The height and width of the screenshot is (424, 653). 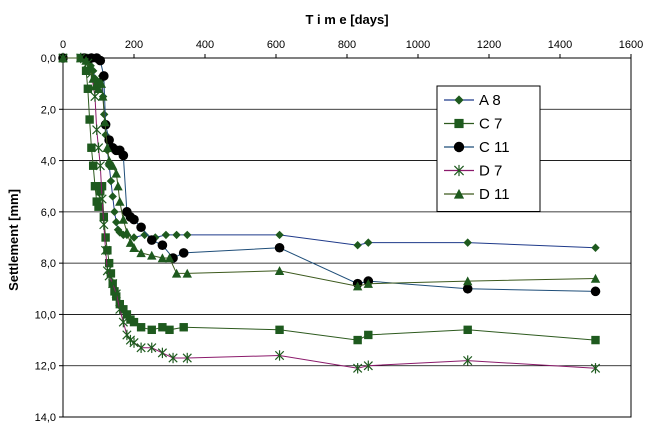 What do you see at coordinates (473, 124) in the screenshot?
I see `legend-entry: C 7` at bounding box center [473, 124].